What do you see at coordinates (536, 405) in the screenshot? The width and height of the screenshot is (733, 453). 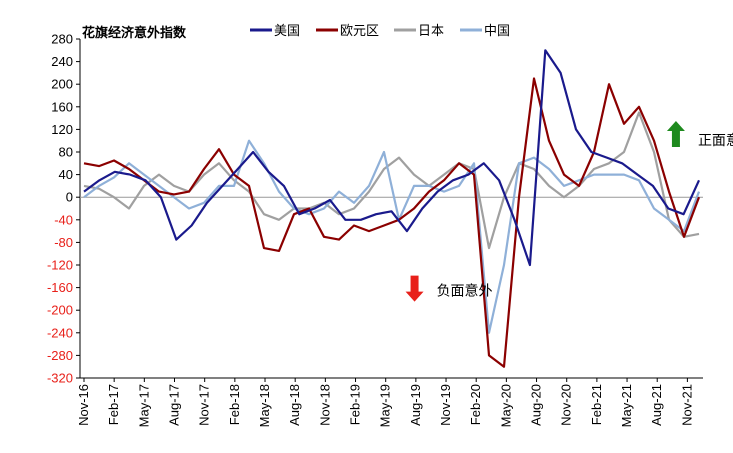 I see `x-tick-label: Aug-20` at bounding box center [536, 405].